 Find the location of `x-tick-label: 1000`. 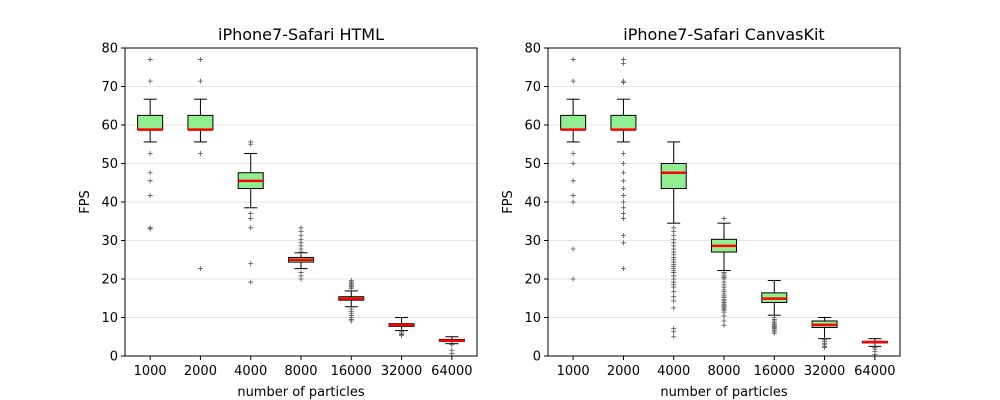

x-tick-label: 1000 is located at coordinates (573, 371).